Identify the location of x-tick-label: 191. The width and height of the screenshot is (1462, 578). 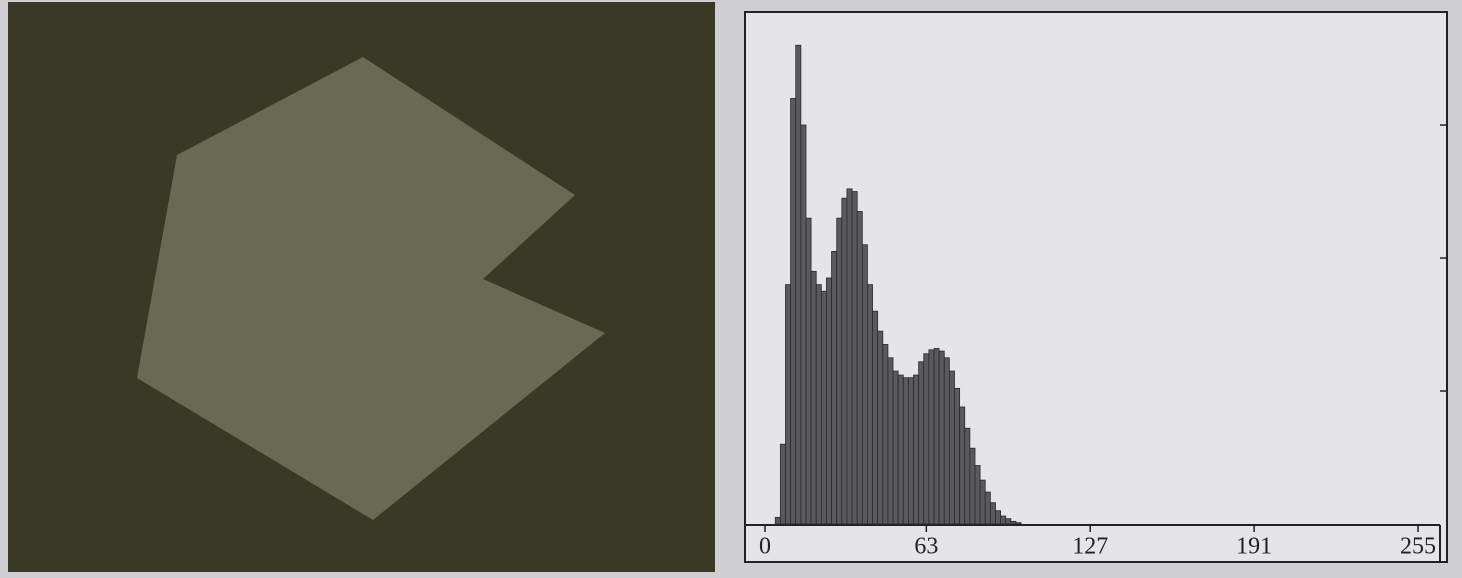
(1254, 547).